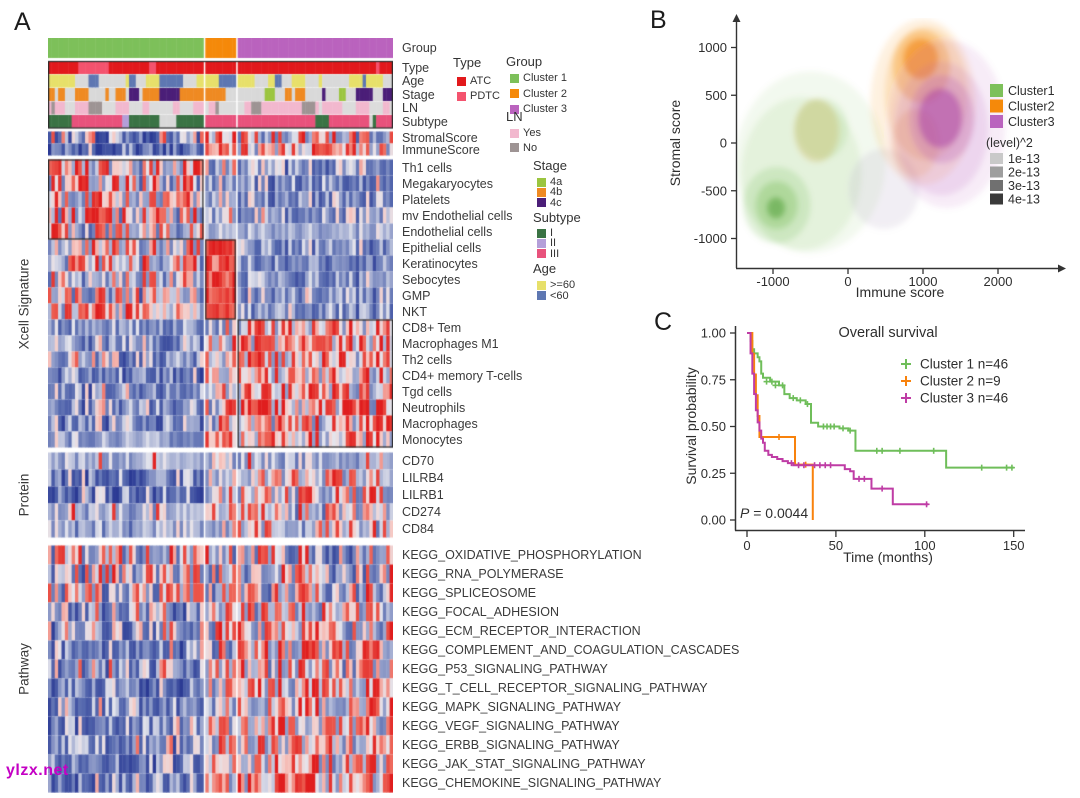 The height and width of the screenshot is (798, 1080). Describe the element at coordinates (416, 67) in the screenshot. I see `heatmap-row-label: Type` at that location.